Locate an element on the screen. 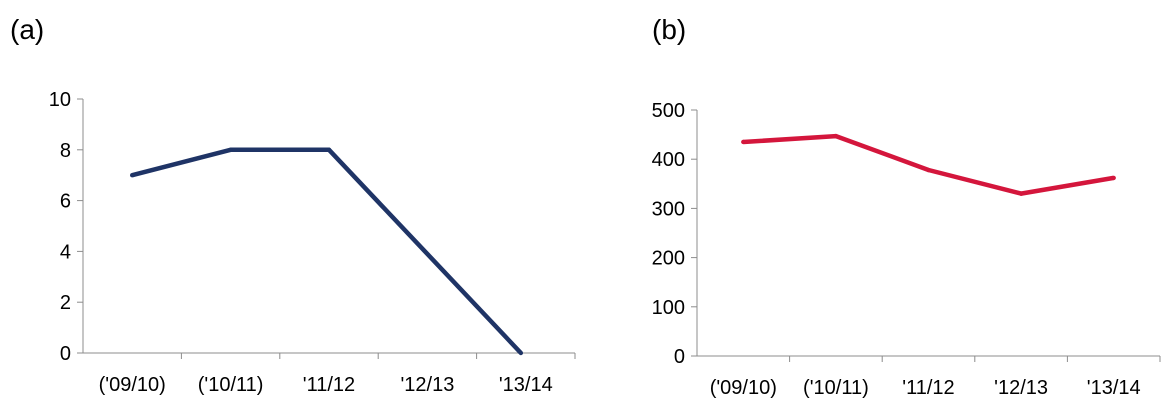  chart-b-y-tick-label: 0 is located at coordinates (679, 357).